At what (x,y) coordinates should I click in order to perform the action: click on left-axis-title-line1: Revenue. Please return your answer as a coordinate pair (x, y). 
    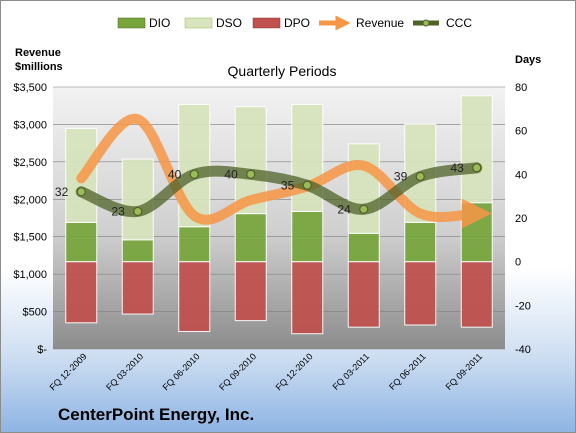
    Looking at the image, I should click on (38, 53).